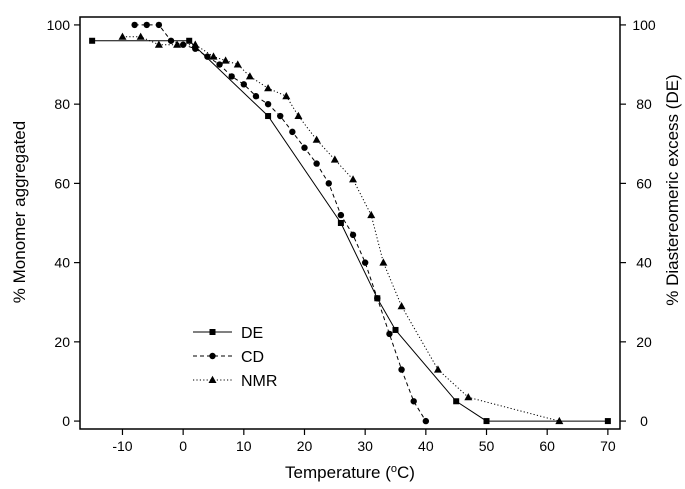 The width and height of the screenshot is (685, 489). Describe the element at coordinates (672, 189) in the screenshot. I see `y-axis-right-title: % Diastereomeric excess (DE)` at that location.